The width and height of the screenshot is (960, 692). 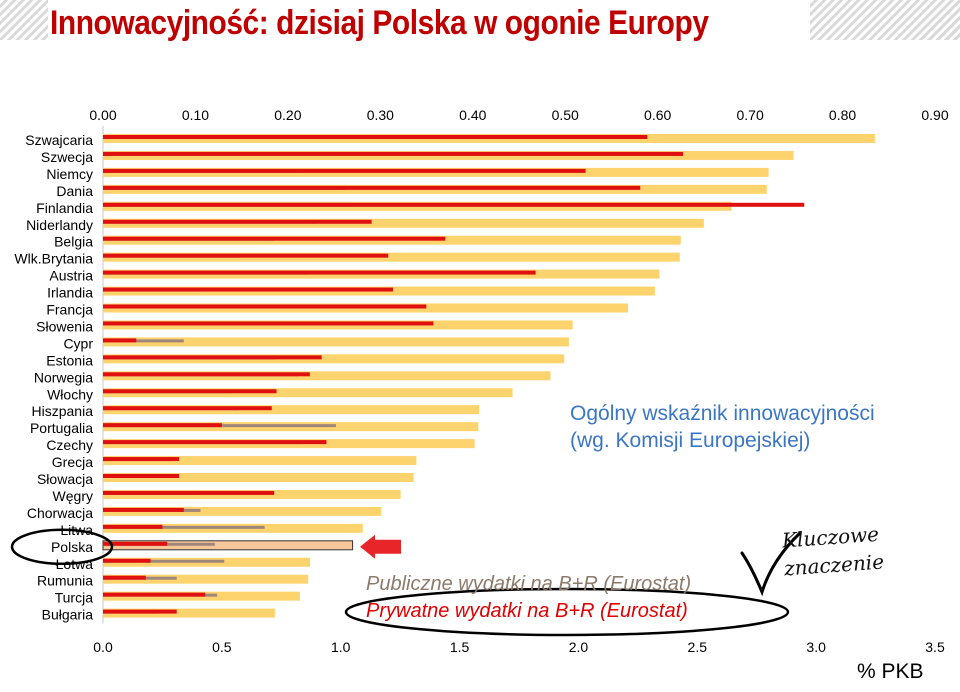 What do you see at coordinates (657, 115) in the screenshot?
I see `top-axis-tick-label: 0.60` at bounding box center [657, 115].